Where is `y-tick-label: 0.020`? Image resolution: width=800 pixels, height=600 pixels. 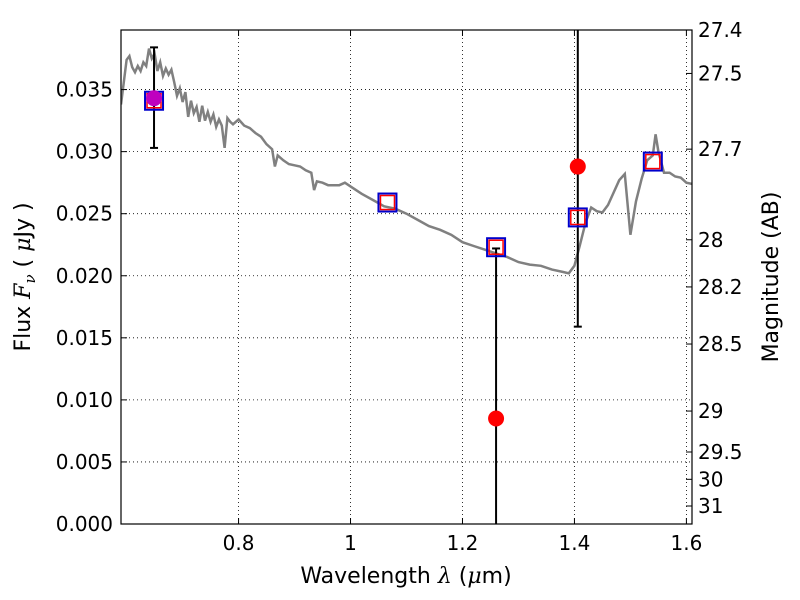
y-tick-label: 0.020 is located at coordinates (84, 276).